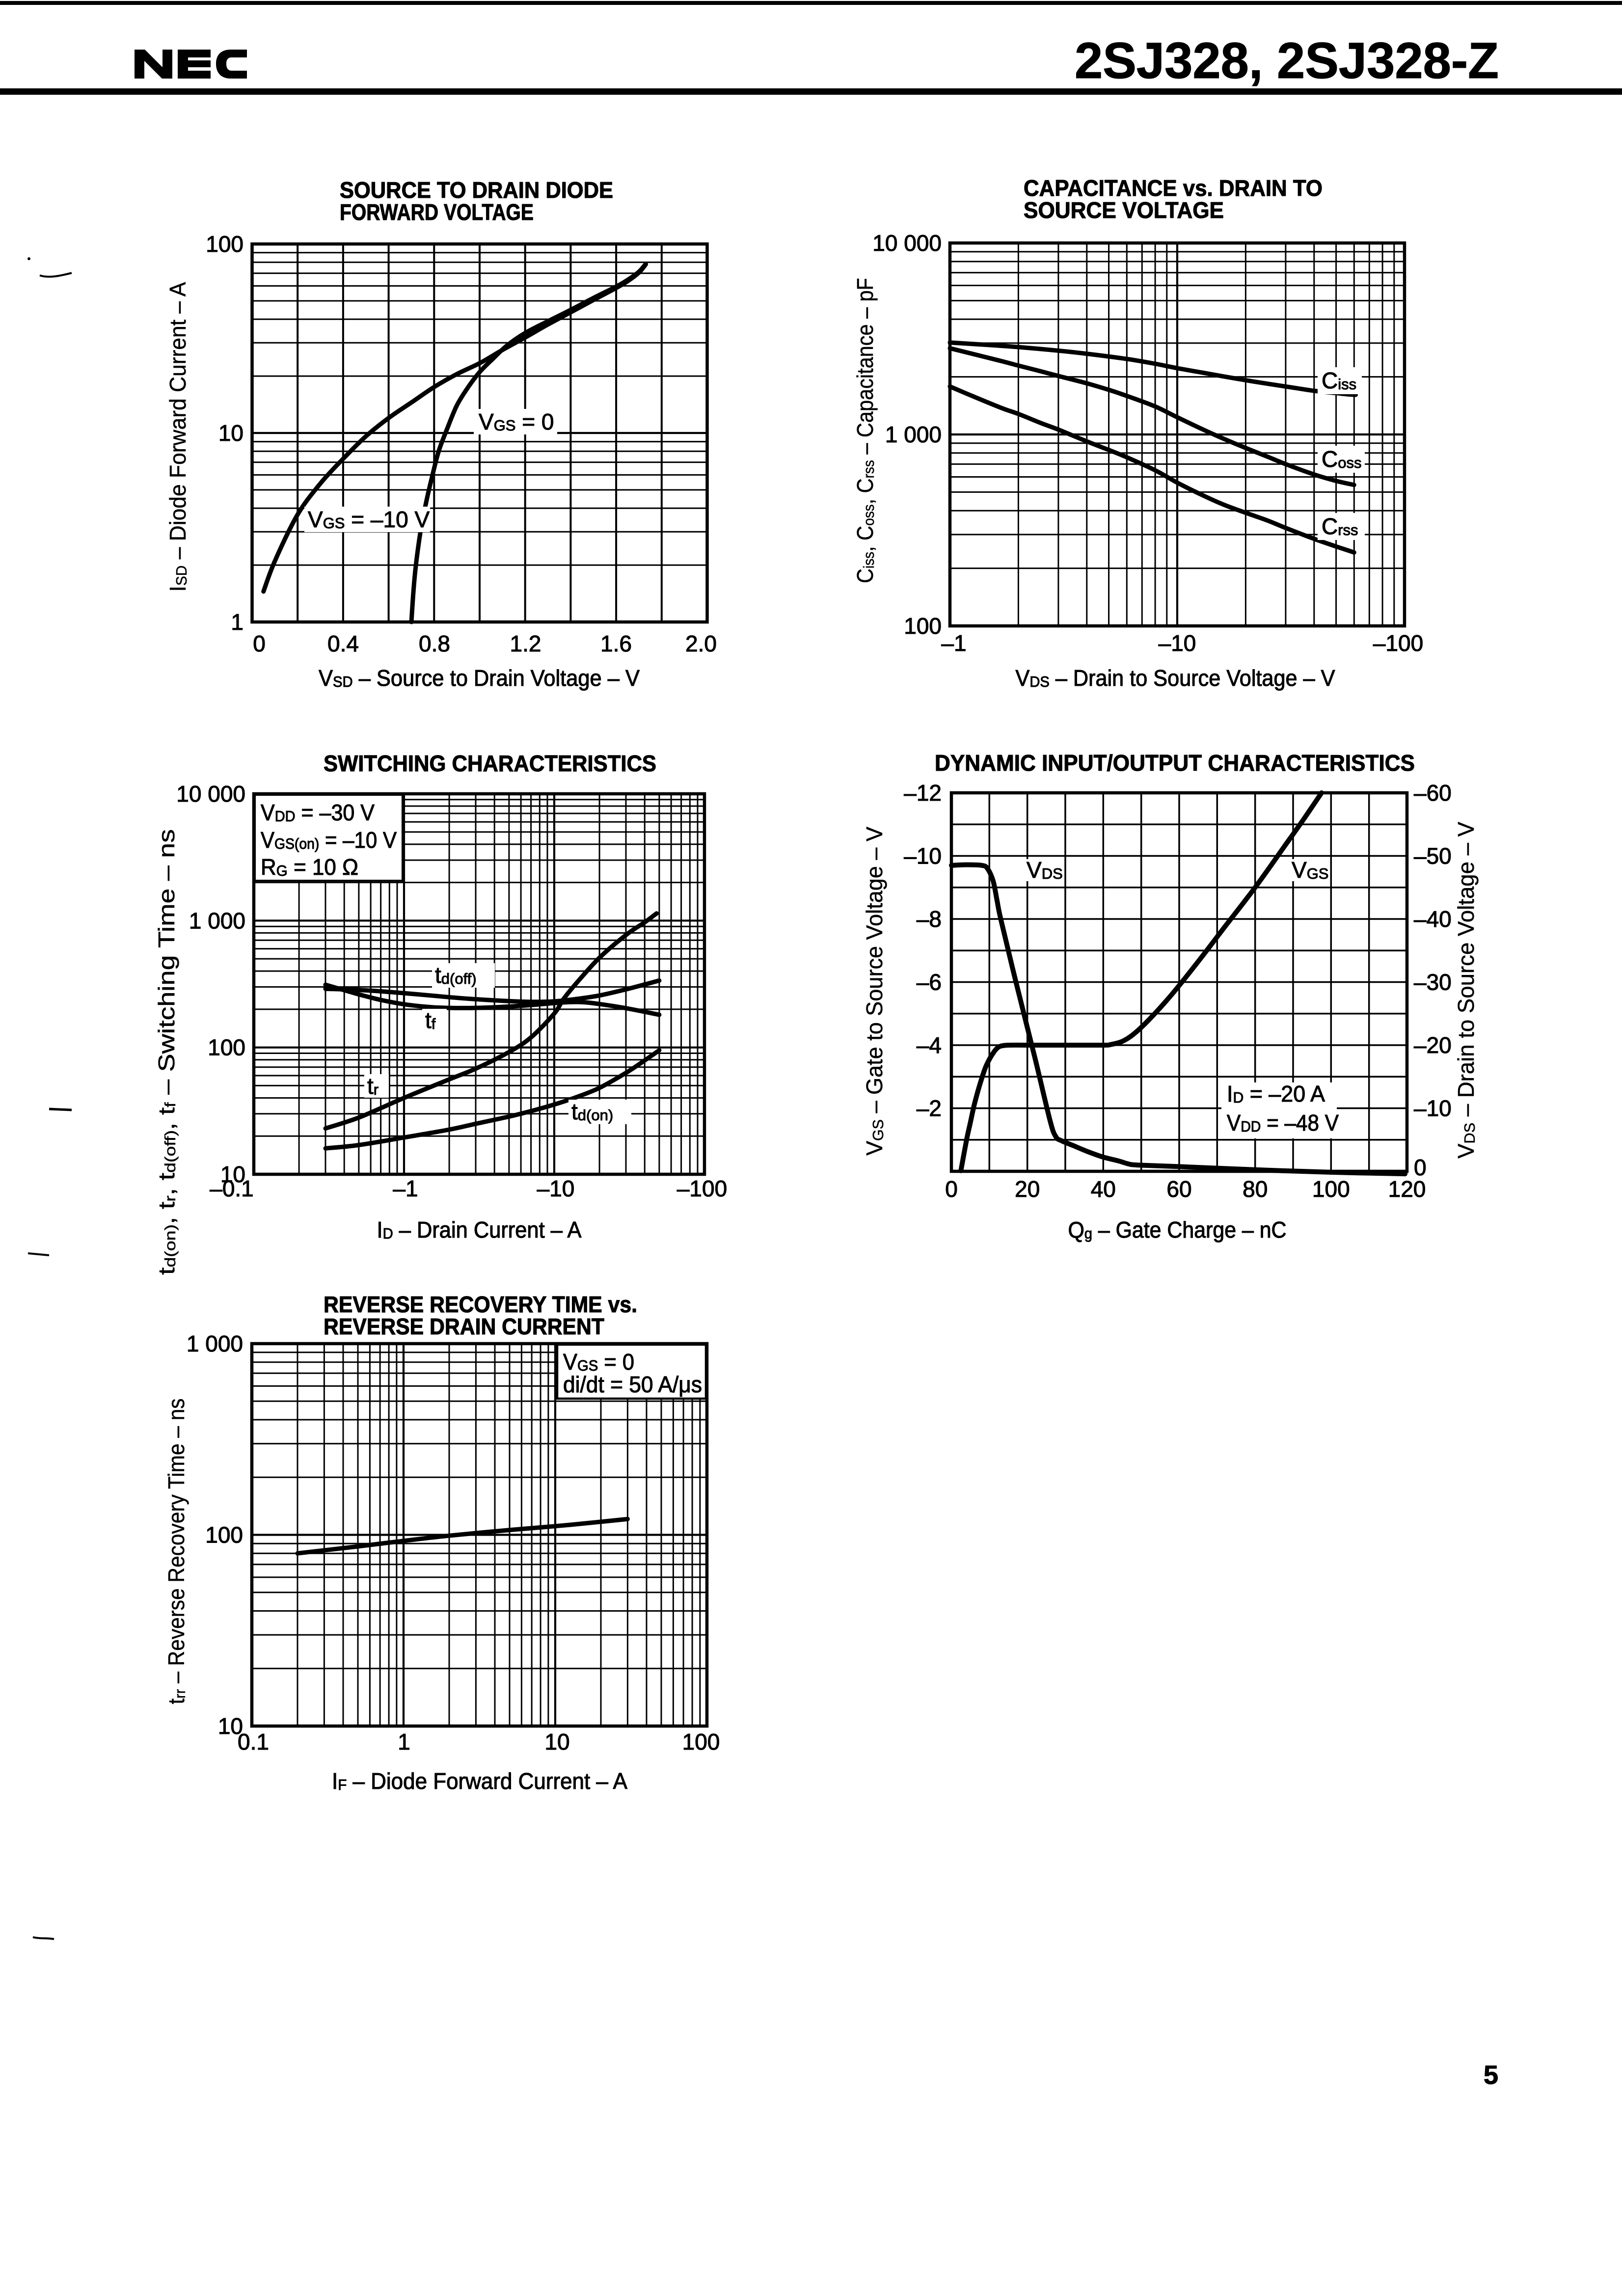 The image size is (1622, 2296). I want to click on svg-text: Qg – Gate Charge – nC, so click(1177, 1230).